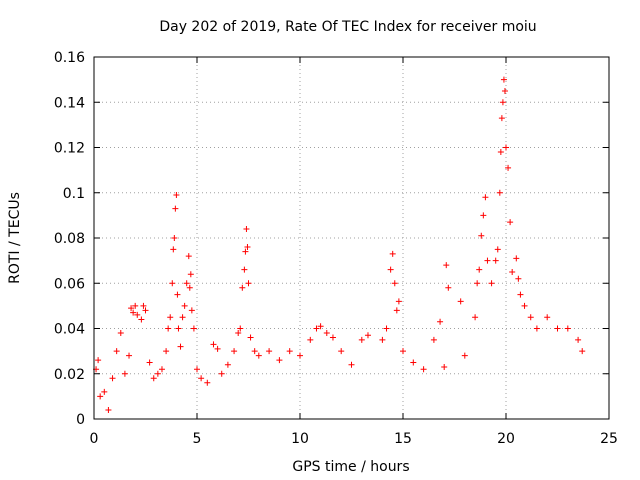 Image resolution: width=640 pixels, height=480 pixels. What do you see at coordinates (69, 239) in the screenshot?
I see `y-tick-label: 0.08` at bounding box center [69, 239].